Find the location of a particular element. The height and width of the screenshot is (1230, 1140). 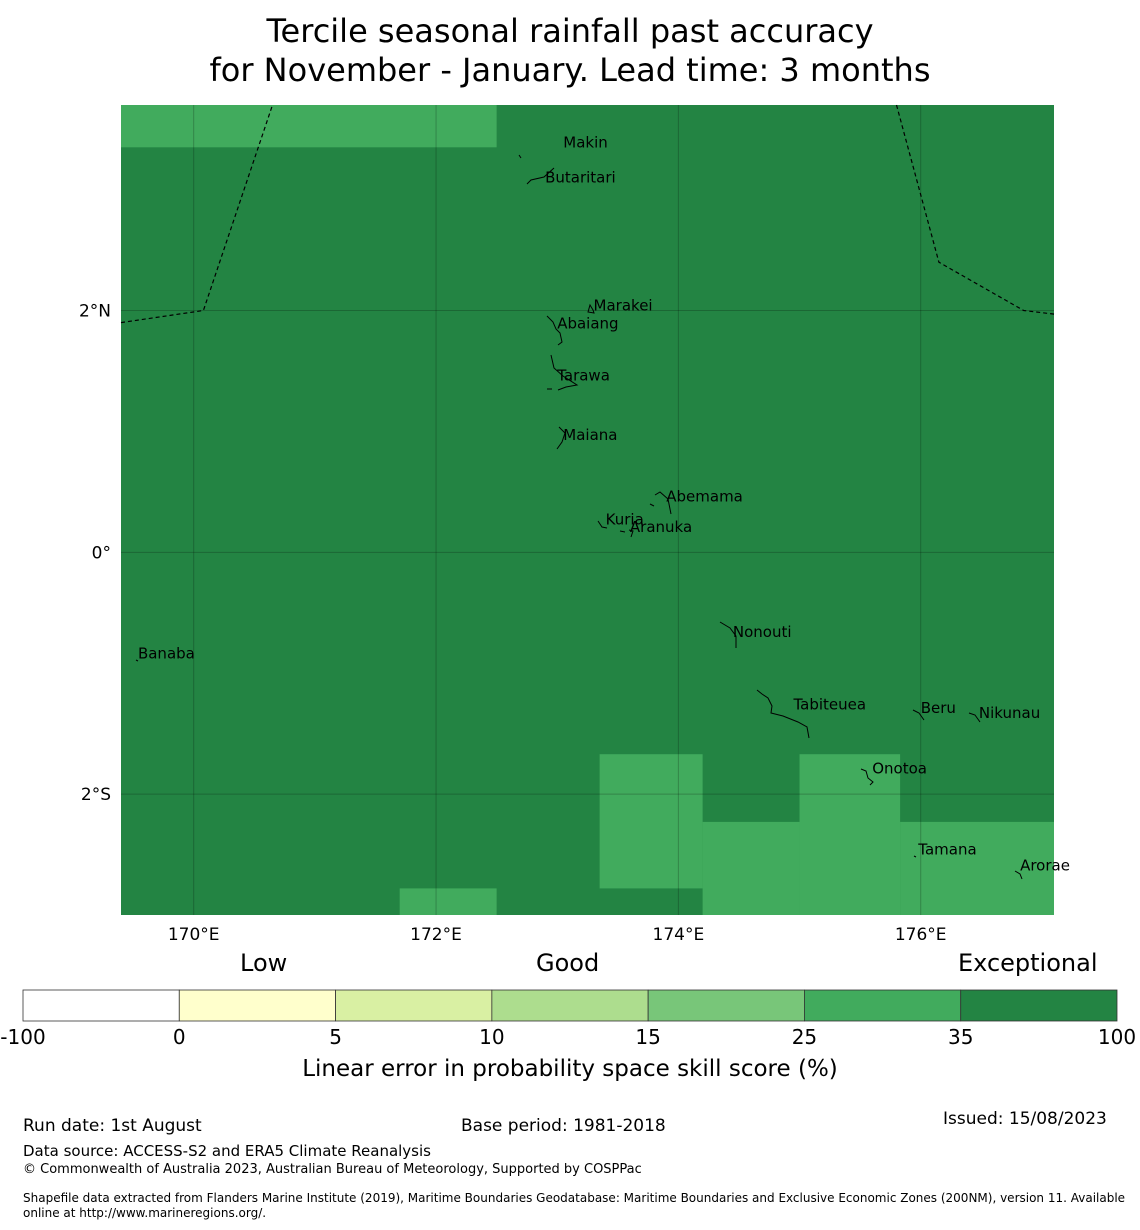

island-outline-beru is located at coordinates (918, 715).